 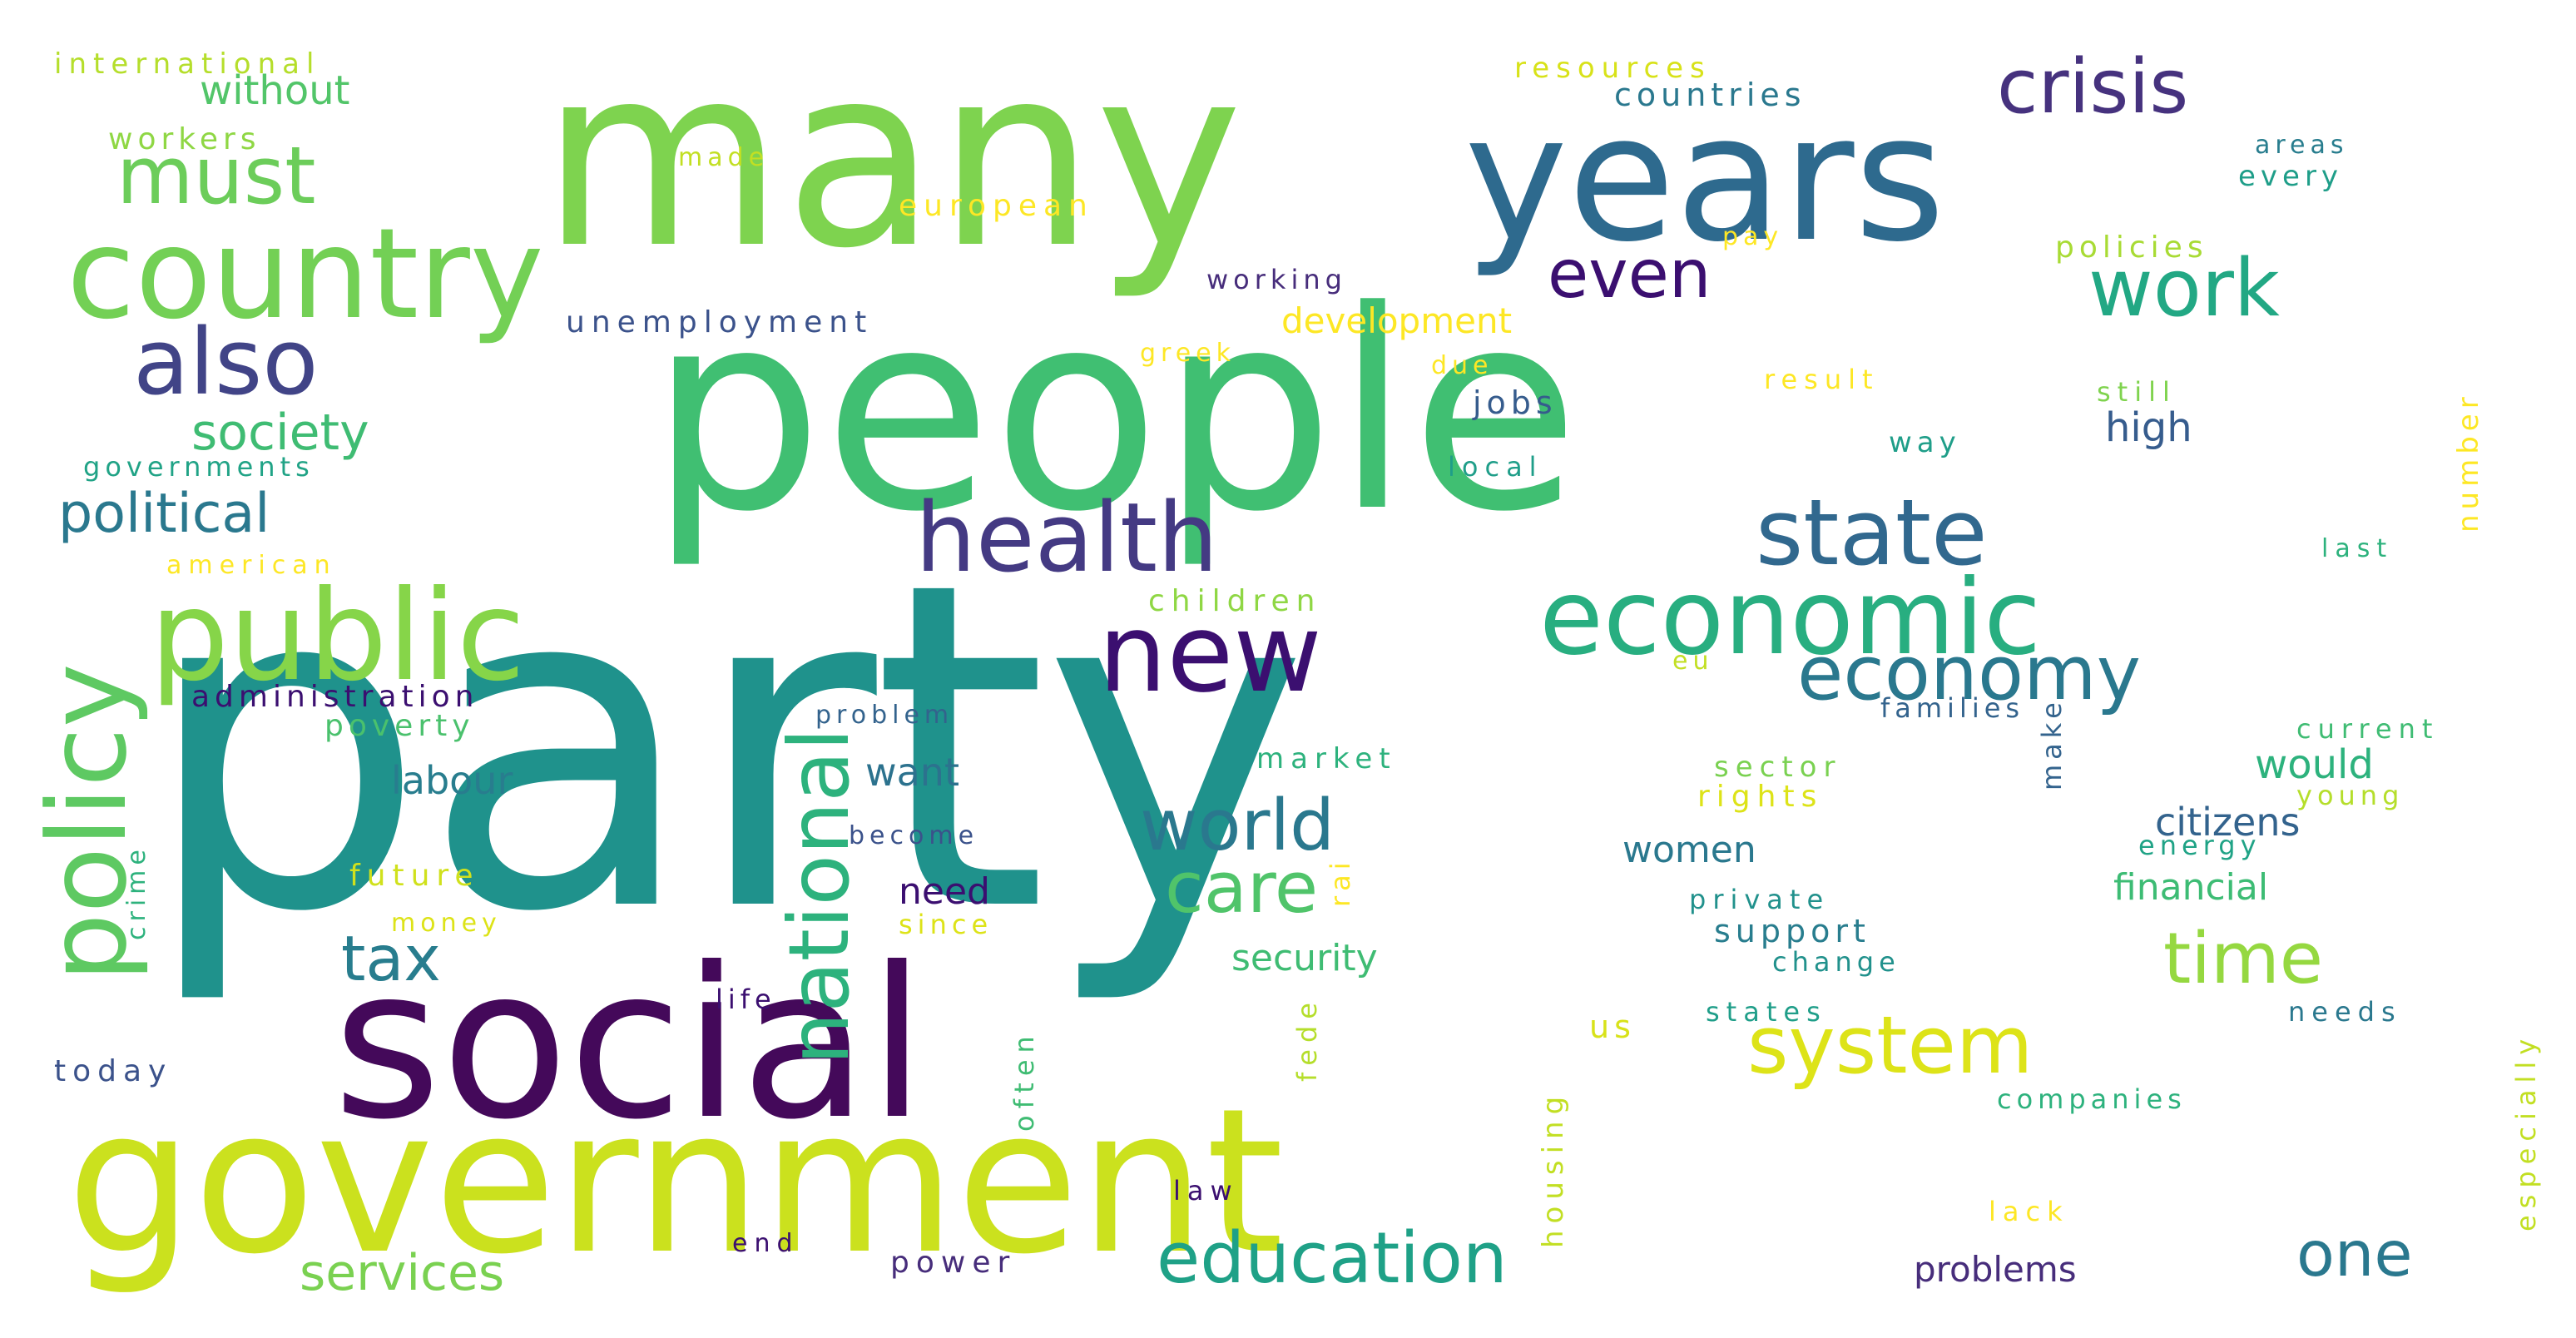 What do you see at coordinates (1891, 1046) in the screenshot?
I see `word-system: system` at bounding box center [1891, 1046].